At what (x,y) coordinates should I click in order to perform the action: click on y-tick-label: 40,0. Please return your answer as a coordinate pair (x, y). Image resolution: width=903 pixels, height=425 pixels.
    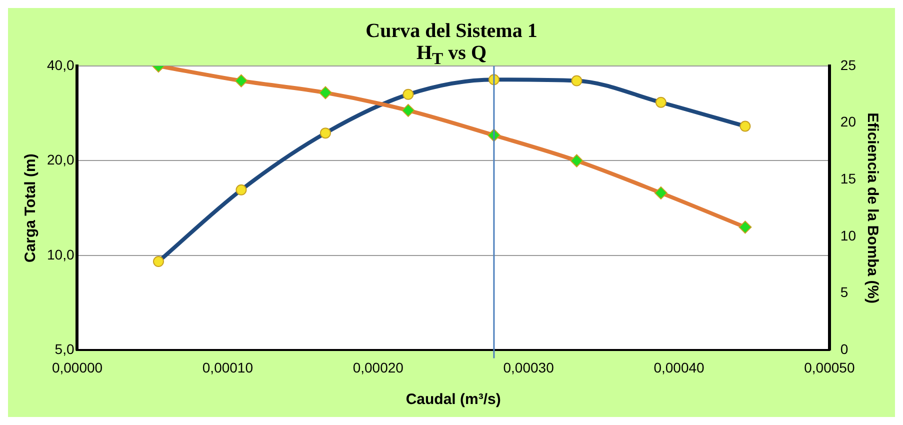
    Looking at the image, I should click on (60, 64).